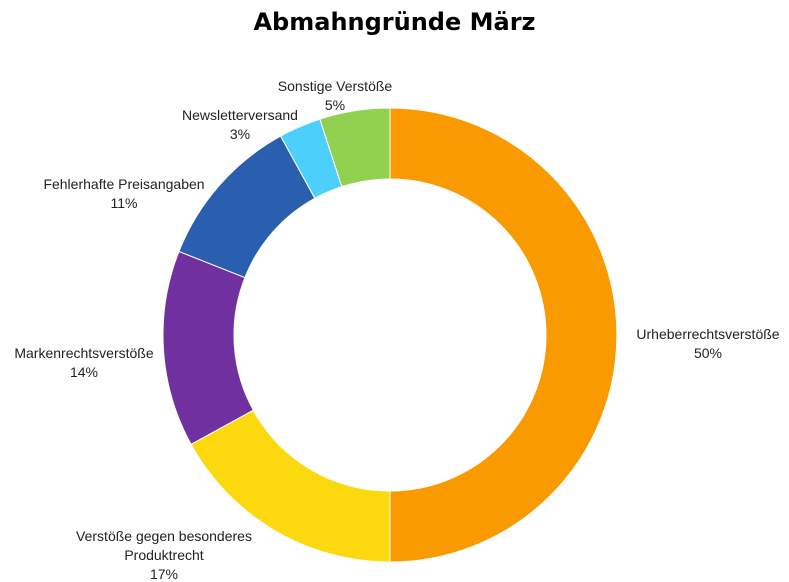 This screenshot has height=582, width=789. Describe the element at coordinates (240, 115) in the screenshot. I see `slice-category-label: Newsletterversand` at that location.